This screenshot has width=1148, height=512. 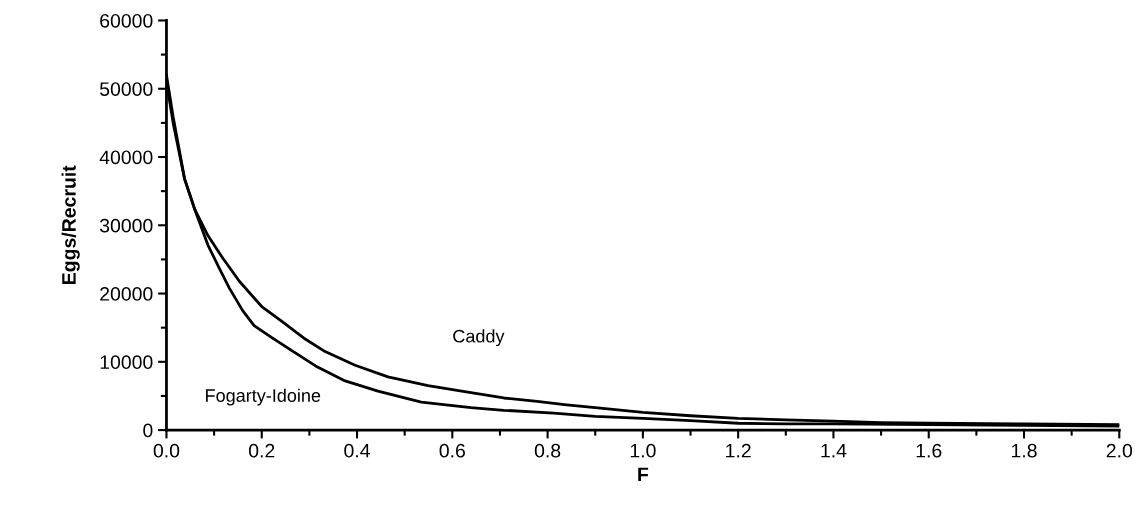 I want to click on x-tick-label: 1.0, so click(x=643, y=450).